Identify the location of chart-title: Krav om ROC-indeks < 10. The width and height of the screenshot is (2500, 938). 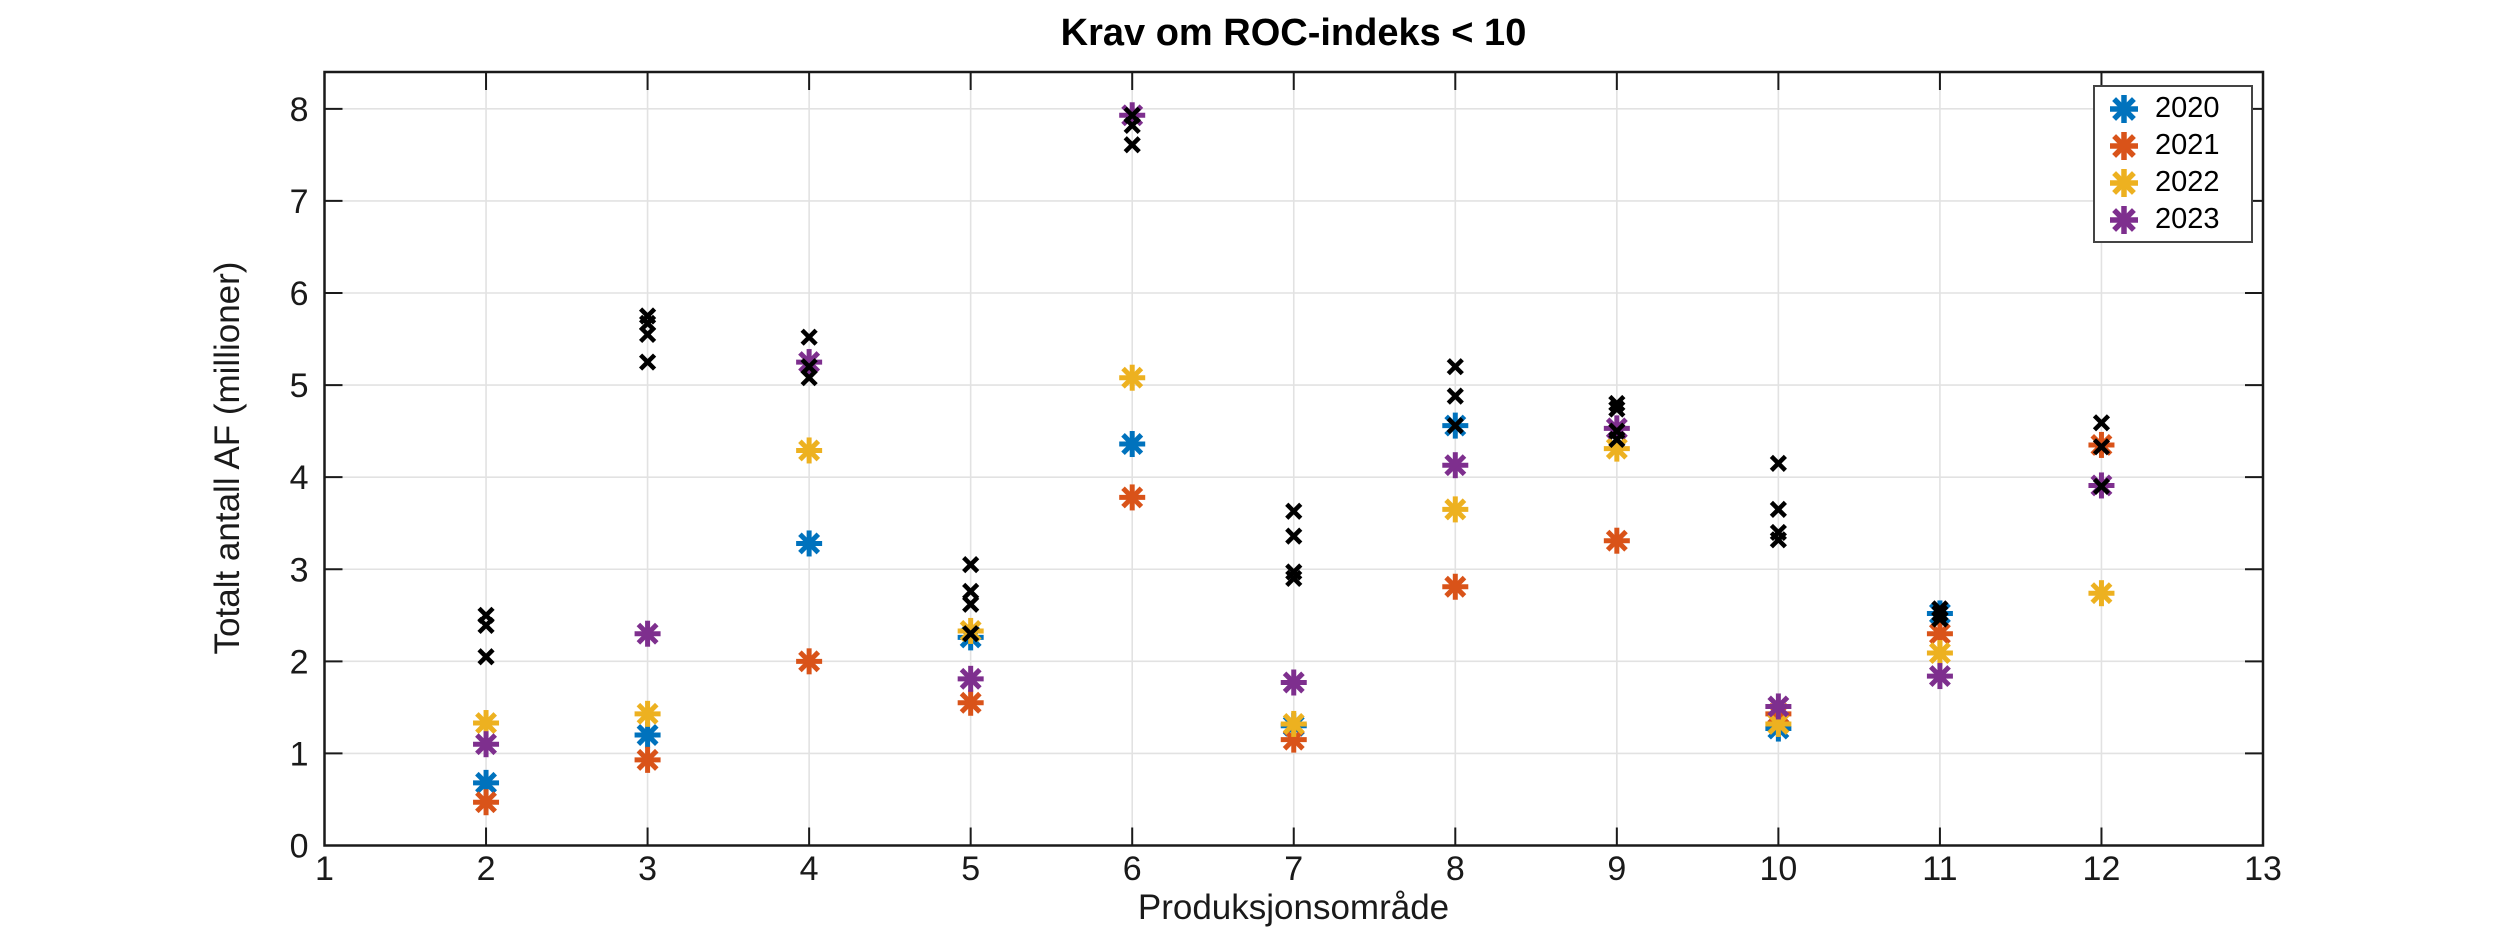
(1293, 33).